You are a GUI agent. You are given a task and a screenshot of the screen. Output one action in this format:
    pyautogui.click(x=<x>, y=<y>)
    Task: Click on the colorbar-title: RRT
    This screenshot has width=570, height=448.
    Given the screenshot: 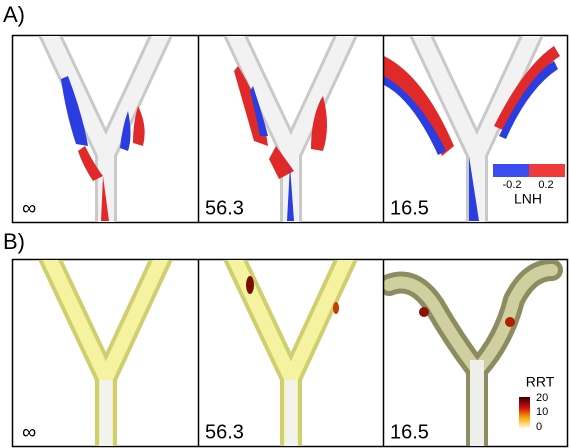 What is the action you would take?
    pyautogui.click(x=540, y=382)
    